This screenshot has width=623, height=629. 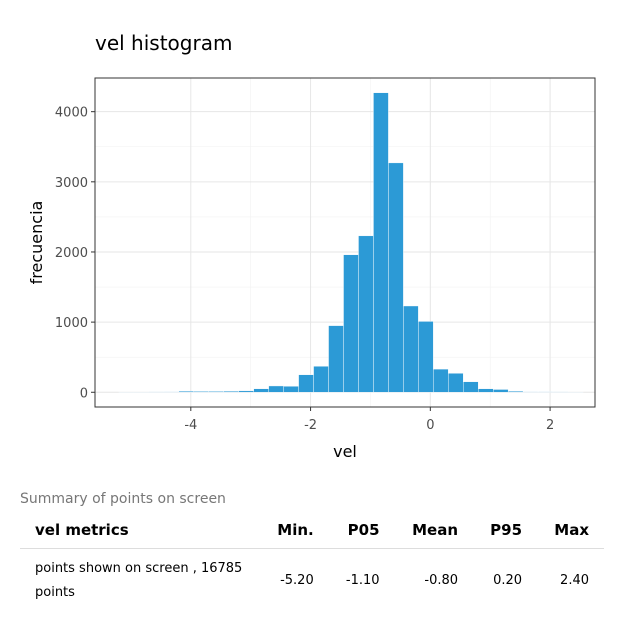 I want to click on table-header-row: vel metrics Min. P05 Mean P95 Max, so click(x=312, y=530).